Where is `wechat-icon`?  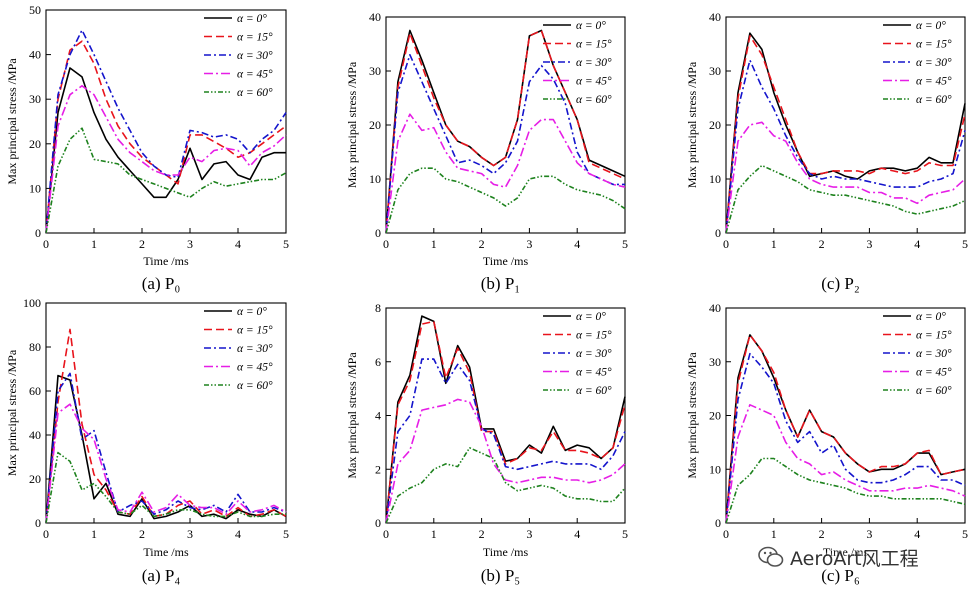 wechat-icon is located at coordinates (771, 556).